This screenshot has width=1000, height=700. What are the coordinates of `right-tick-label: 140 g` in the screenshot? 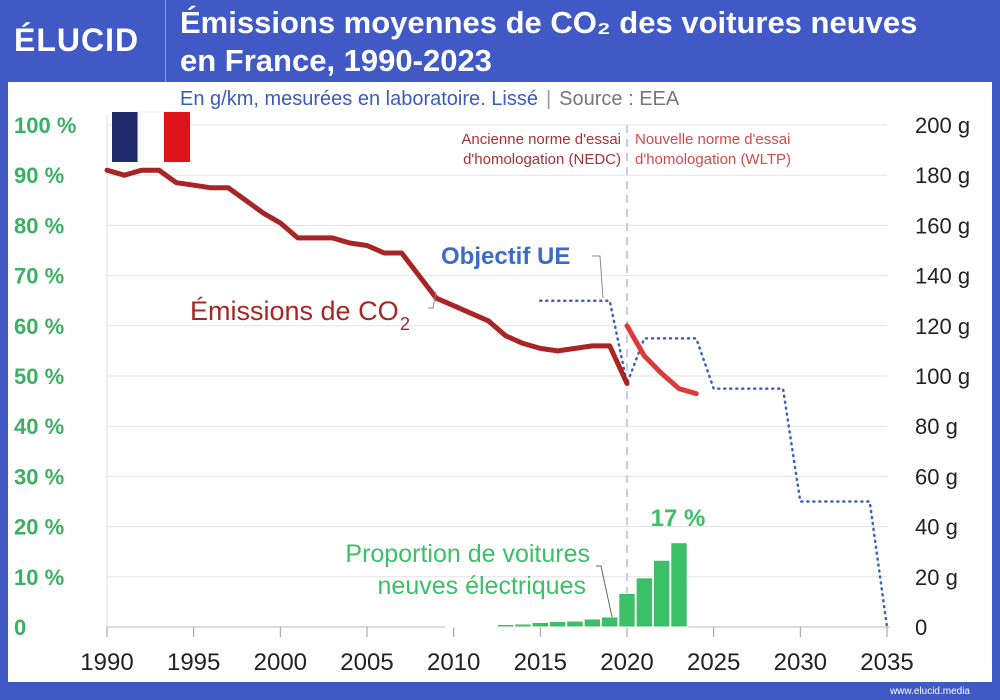 It's located at (942, 276).